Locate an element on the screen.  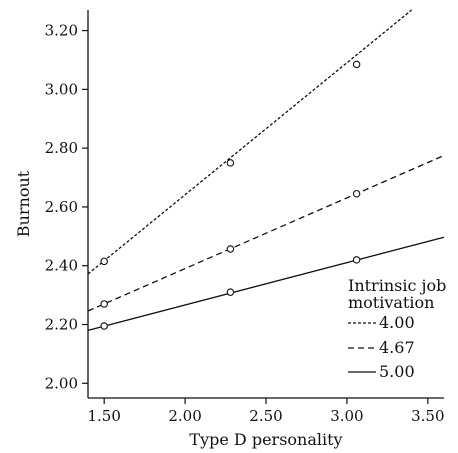
legend-entries: 4.00 4.67 5.00 is located at coordinates (381, 347).